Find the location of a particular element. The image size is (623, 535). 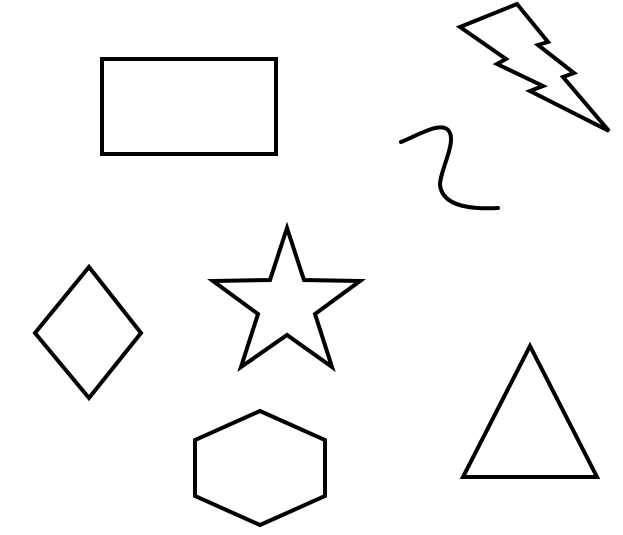

lightning-bolt-shape is located at coordinates (533, 67).